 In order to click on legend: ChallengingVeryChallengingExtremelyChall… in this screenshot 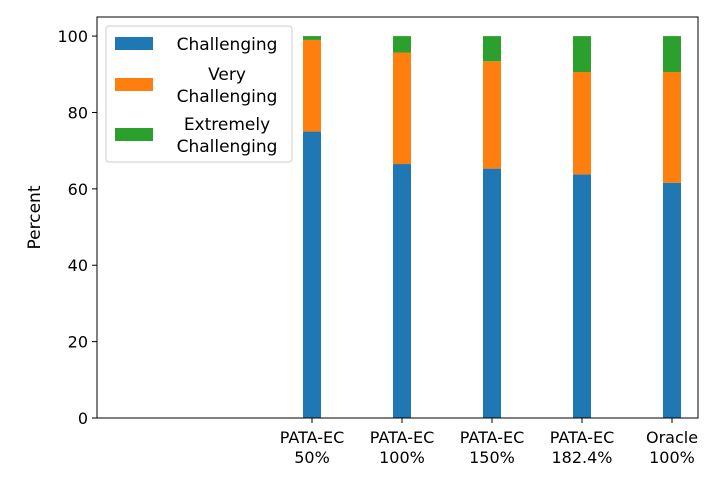, I will do `click(199, 94)`.